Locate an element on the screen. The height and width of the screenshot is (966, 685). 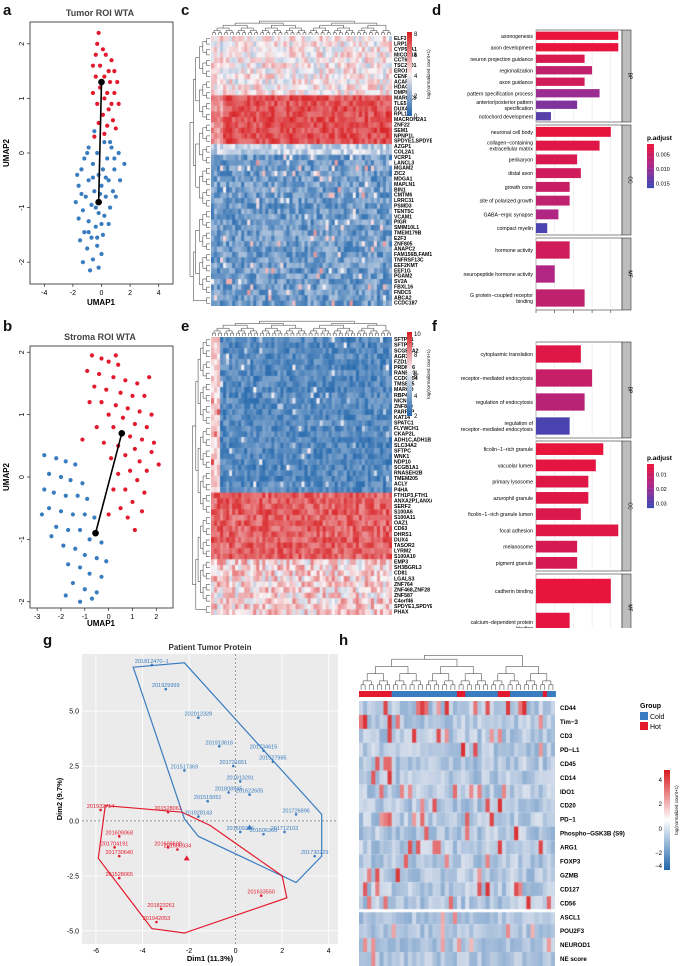
gene-label: PRDM16 is located at coordinates (404, 368).